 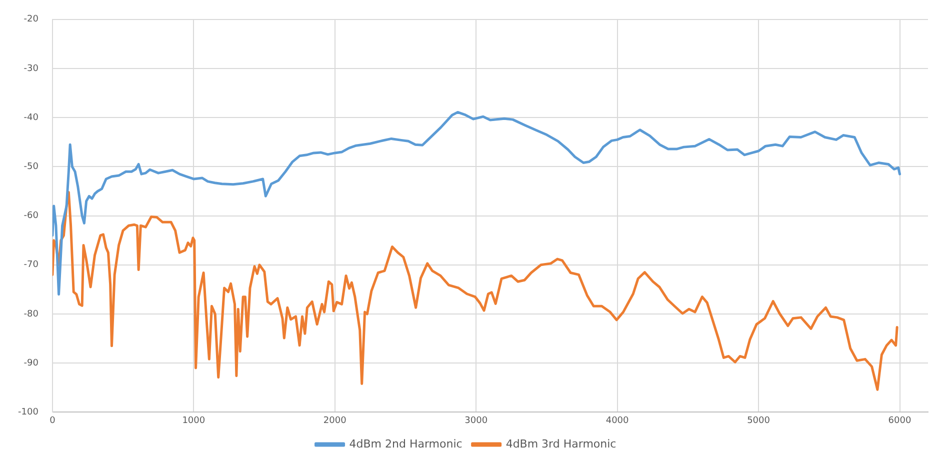 What do you see at coordinates (618, 421) in the screenshot?
I see `x-tick-label: 4000` at bounding box center [618, 421].